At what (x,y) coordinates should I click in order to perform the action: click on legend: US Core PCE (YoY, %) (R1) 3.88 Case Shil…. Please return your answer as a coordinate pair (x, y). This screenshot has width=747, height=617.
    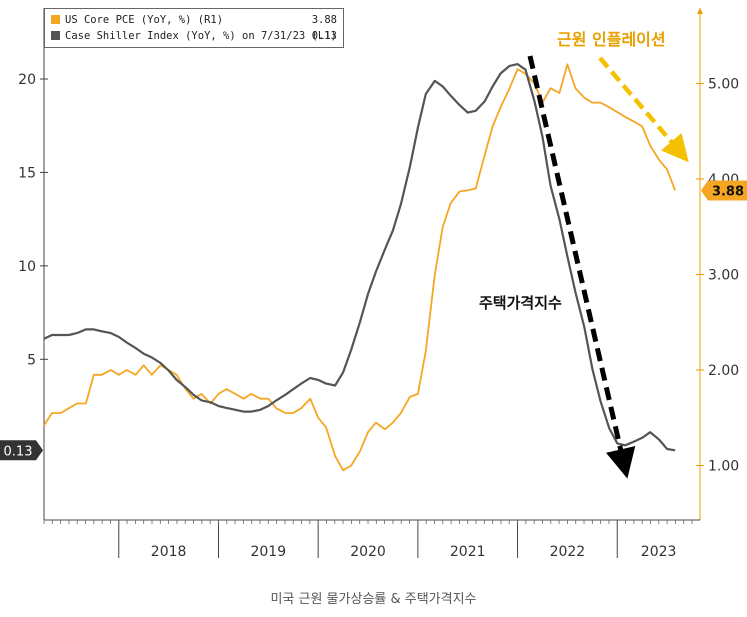
    Looking at the image, I should click on (194, 28).